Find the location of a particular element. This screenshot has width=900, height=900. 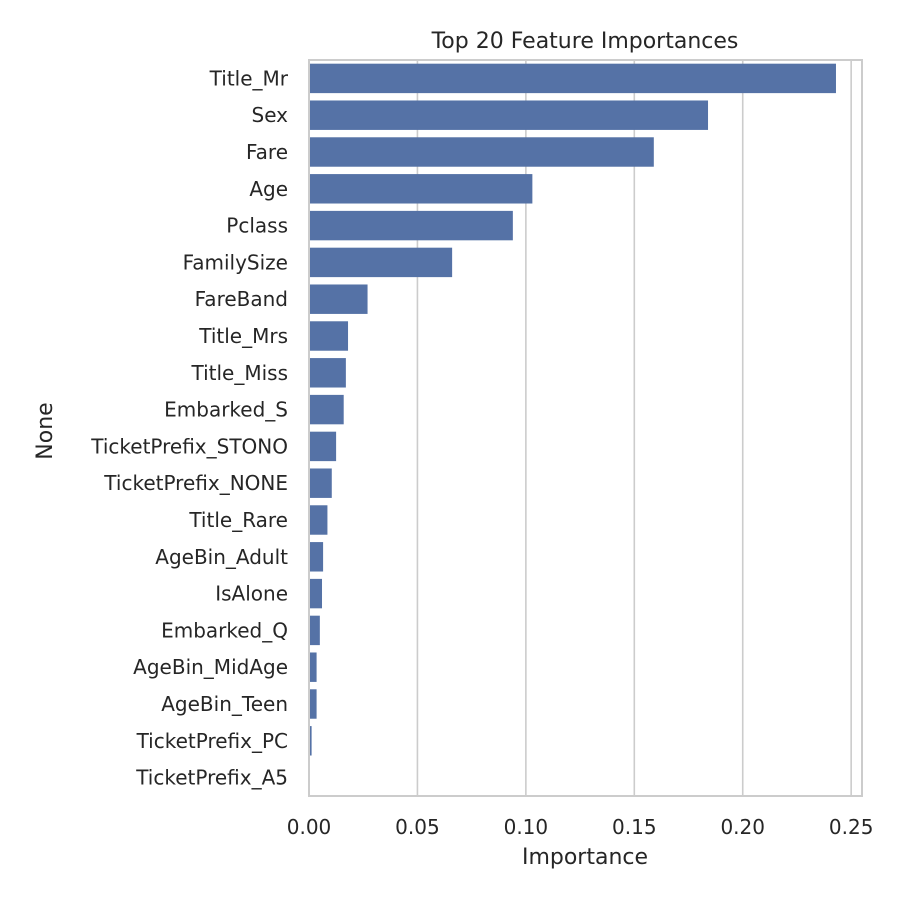

y-tick-label: IsAlone is located at coordinates (251, 594).